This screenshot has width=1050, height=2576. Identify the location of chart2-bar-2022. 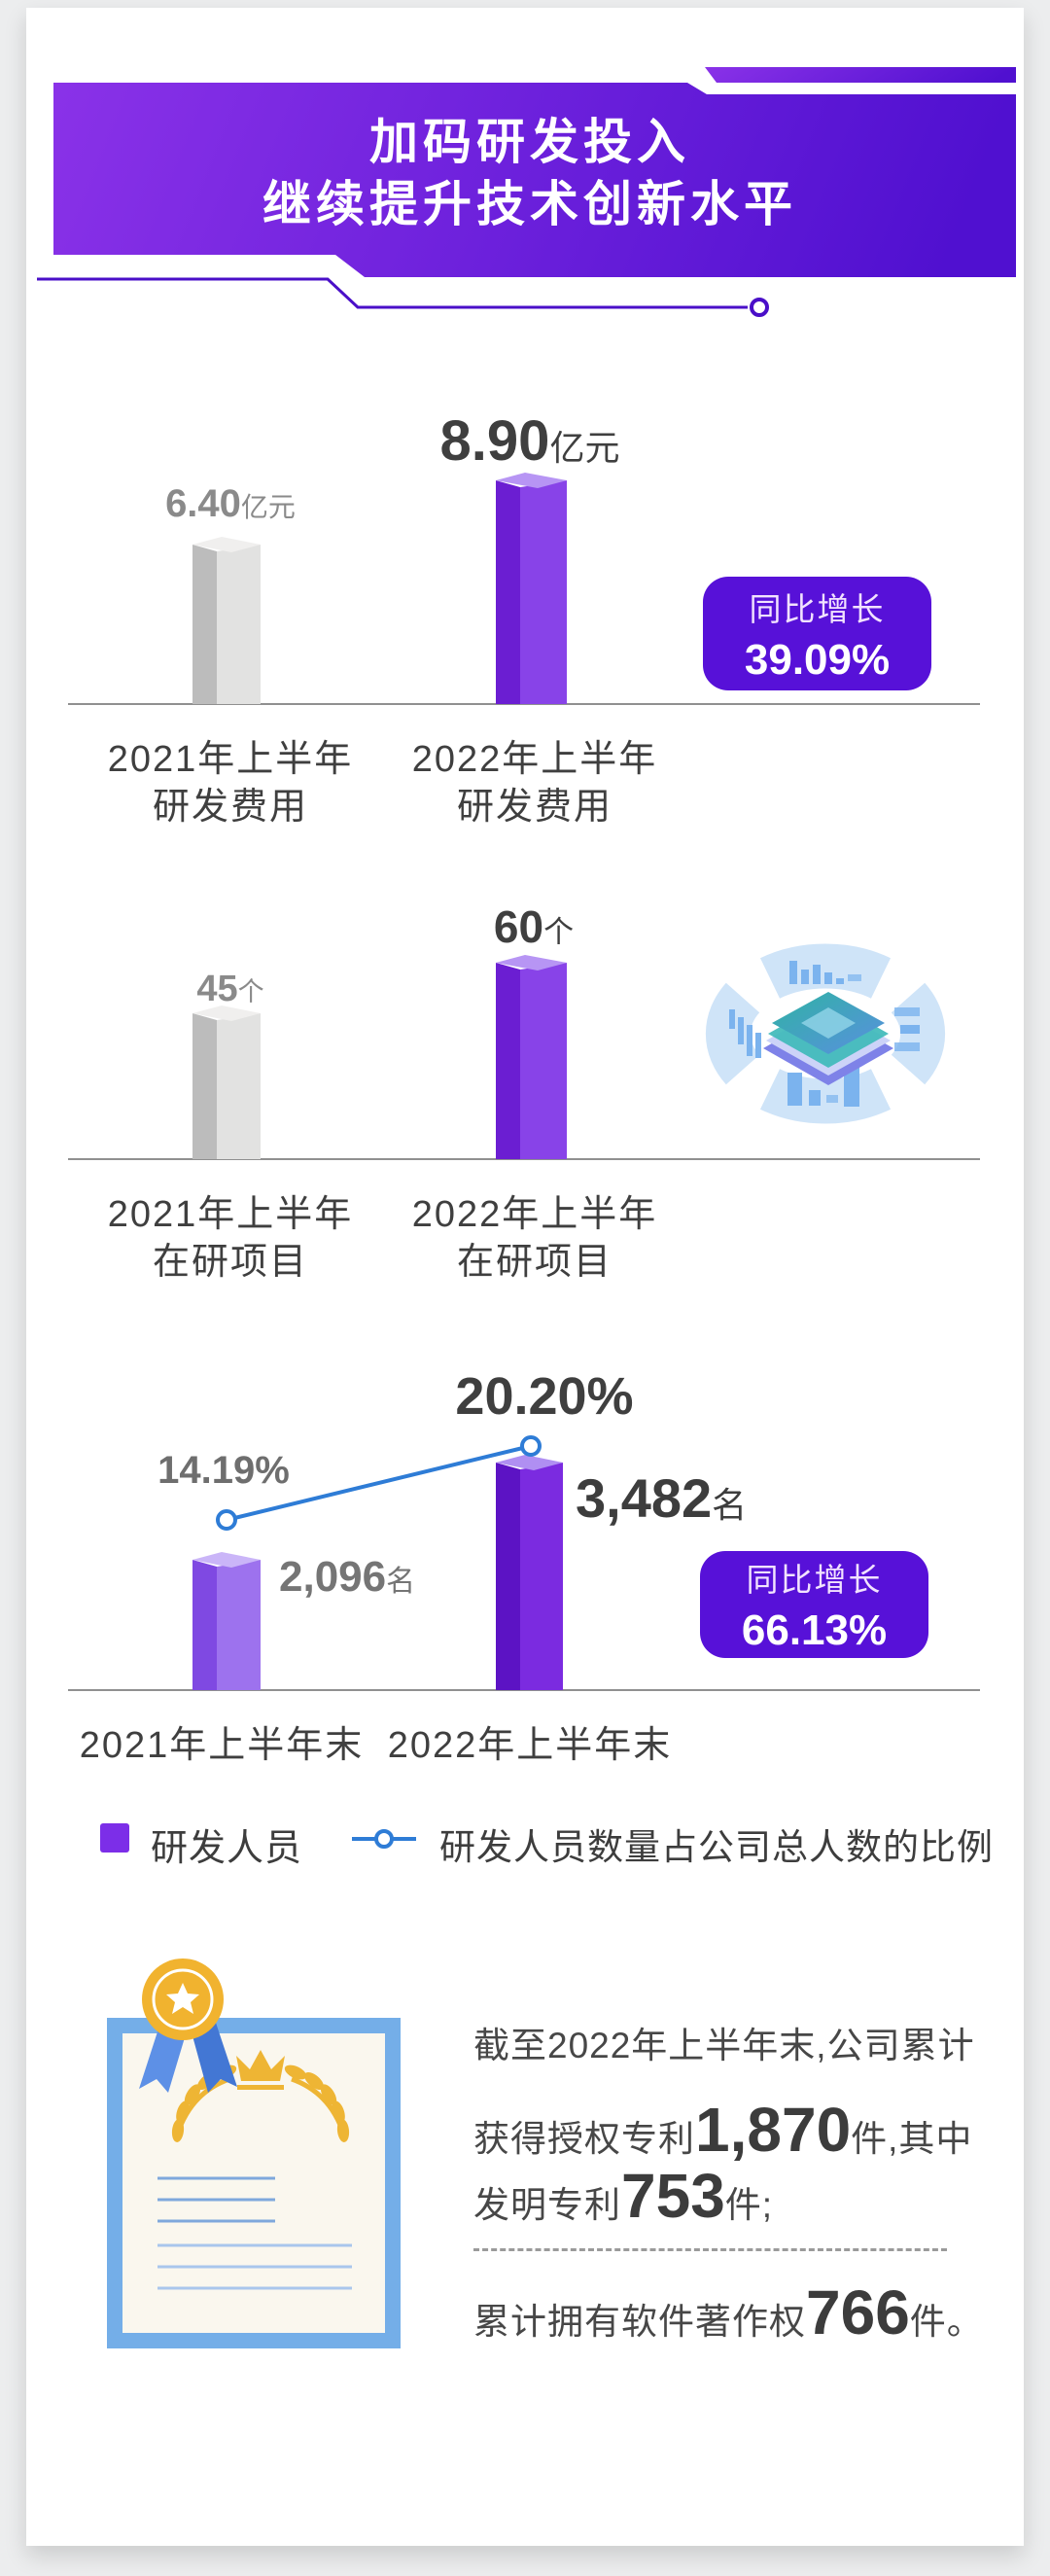
(531, 1057).